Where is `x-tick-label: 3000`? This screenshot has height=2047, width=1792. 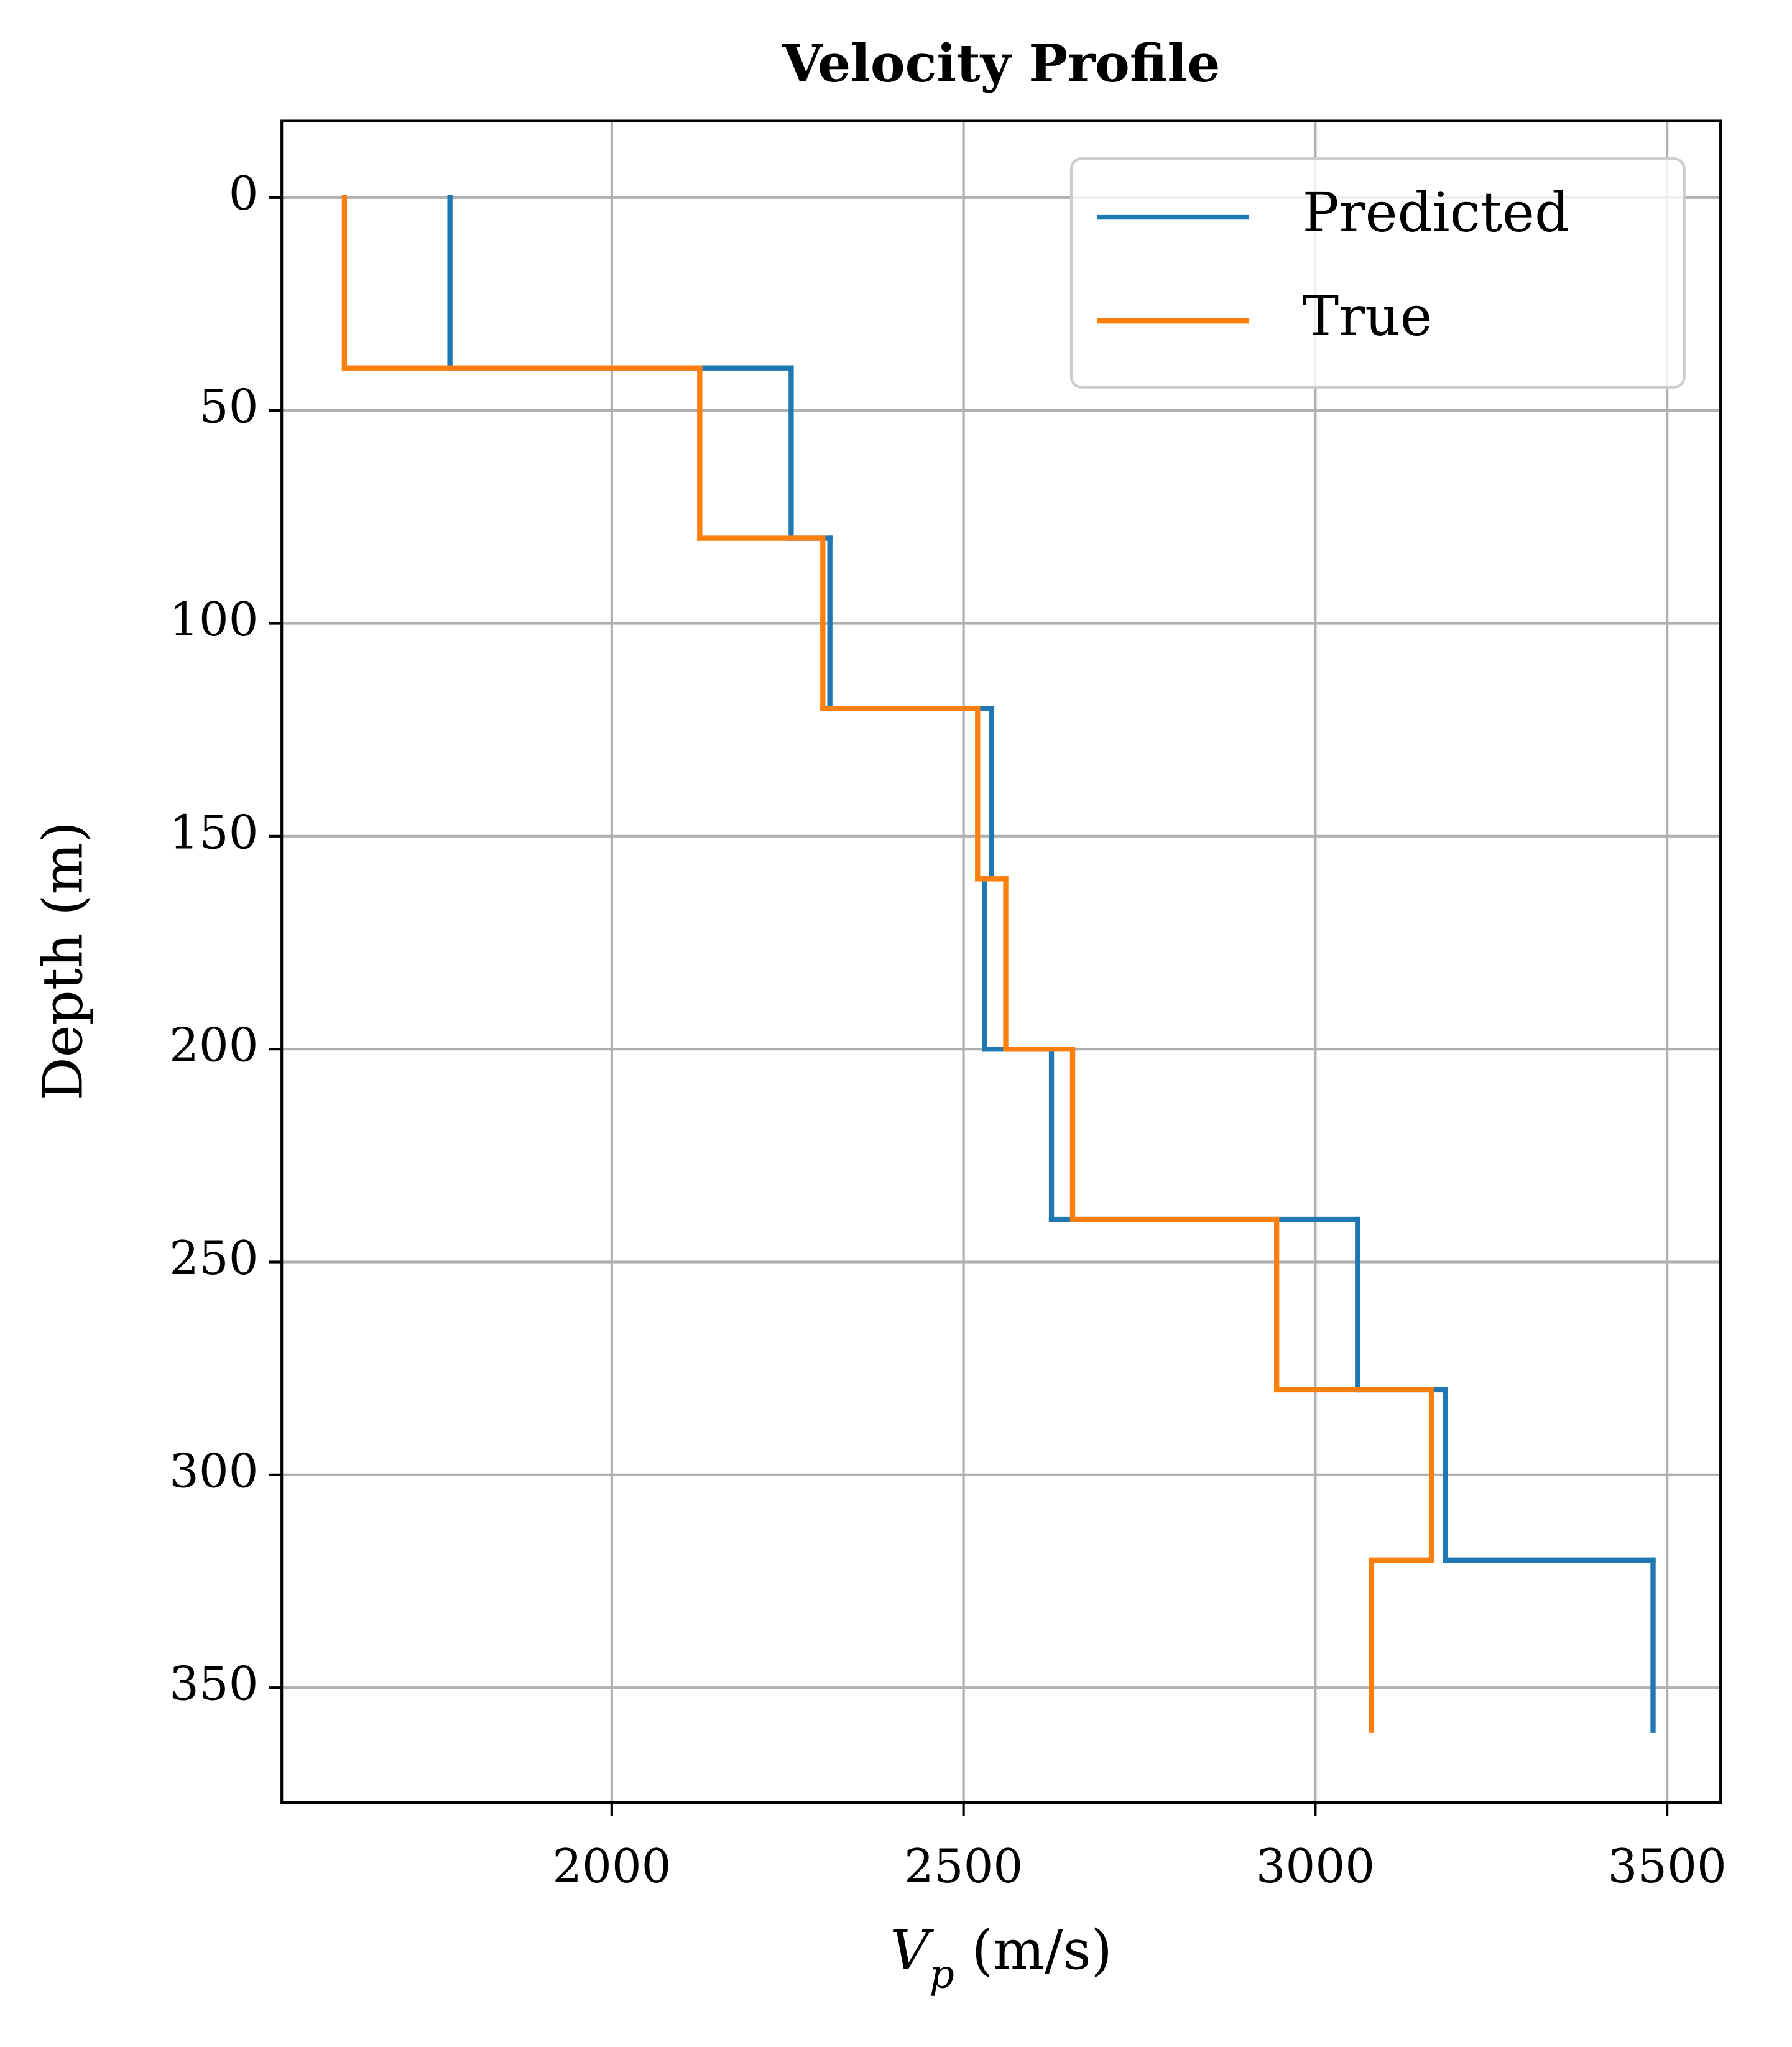
x-tick-label: 3000 is located at coordinates (1315, 1866).